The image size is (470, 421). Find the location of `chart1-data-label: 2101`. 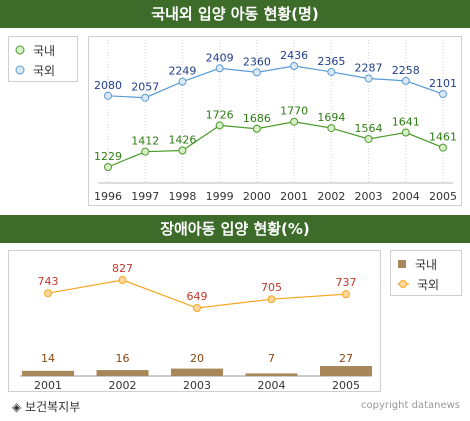

chart1-data-label: 2101 is located at coordinates (443, 83).